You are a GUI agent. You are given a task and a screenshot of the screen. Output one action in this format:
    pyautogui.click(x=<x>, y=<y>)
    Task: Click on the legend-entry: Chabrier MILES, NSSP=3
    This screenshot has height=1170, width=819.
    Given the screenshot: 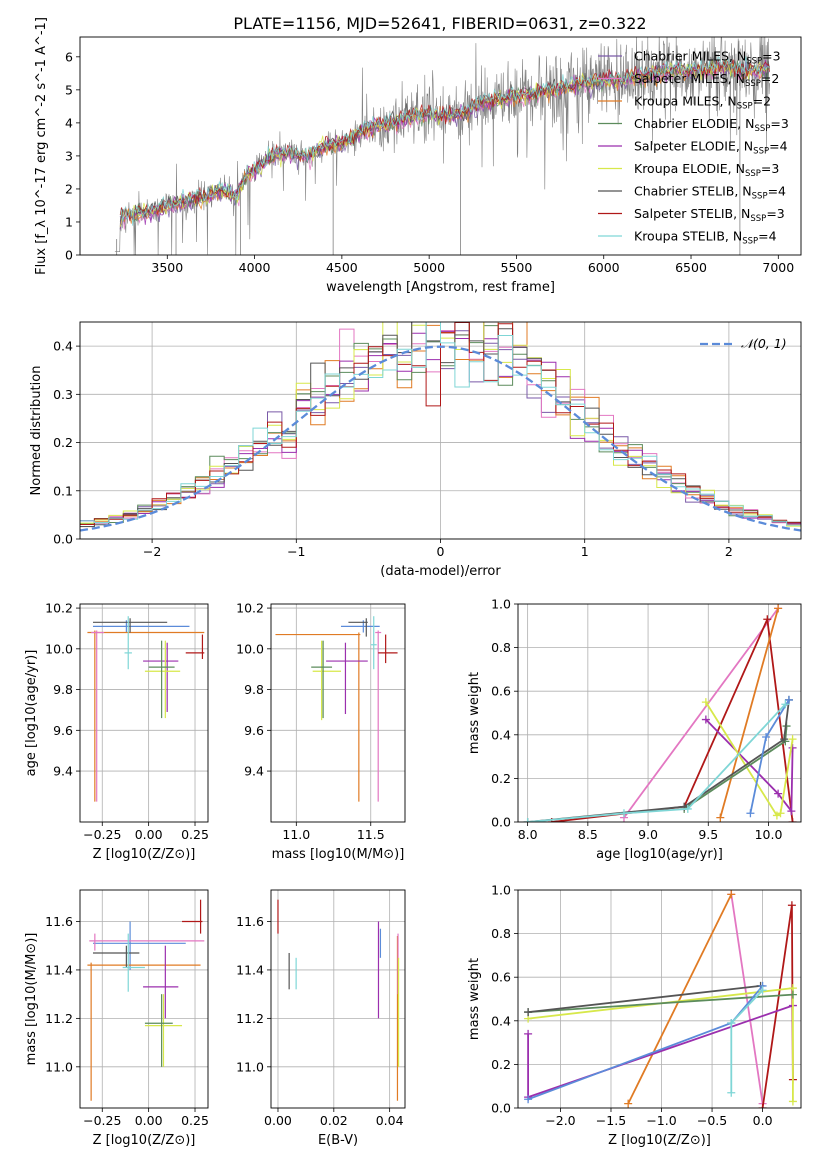 What is the action you would take?
    pyautogui.click(x=707, y=58)
    